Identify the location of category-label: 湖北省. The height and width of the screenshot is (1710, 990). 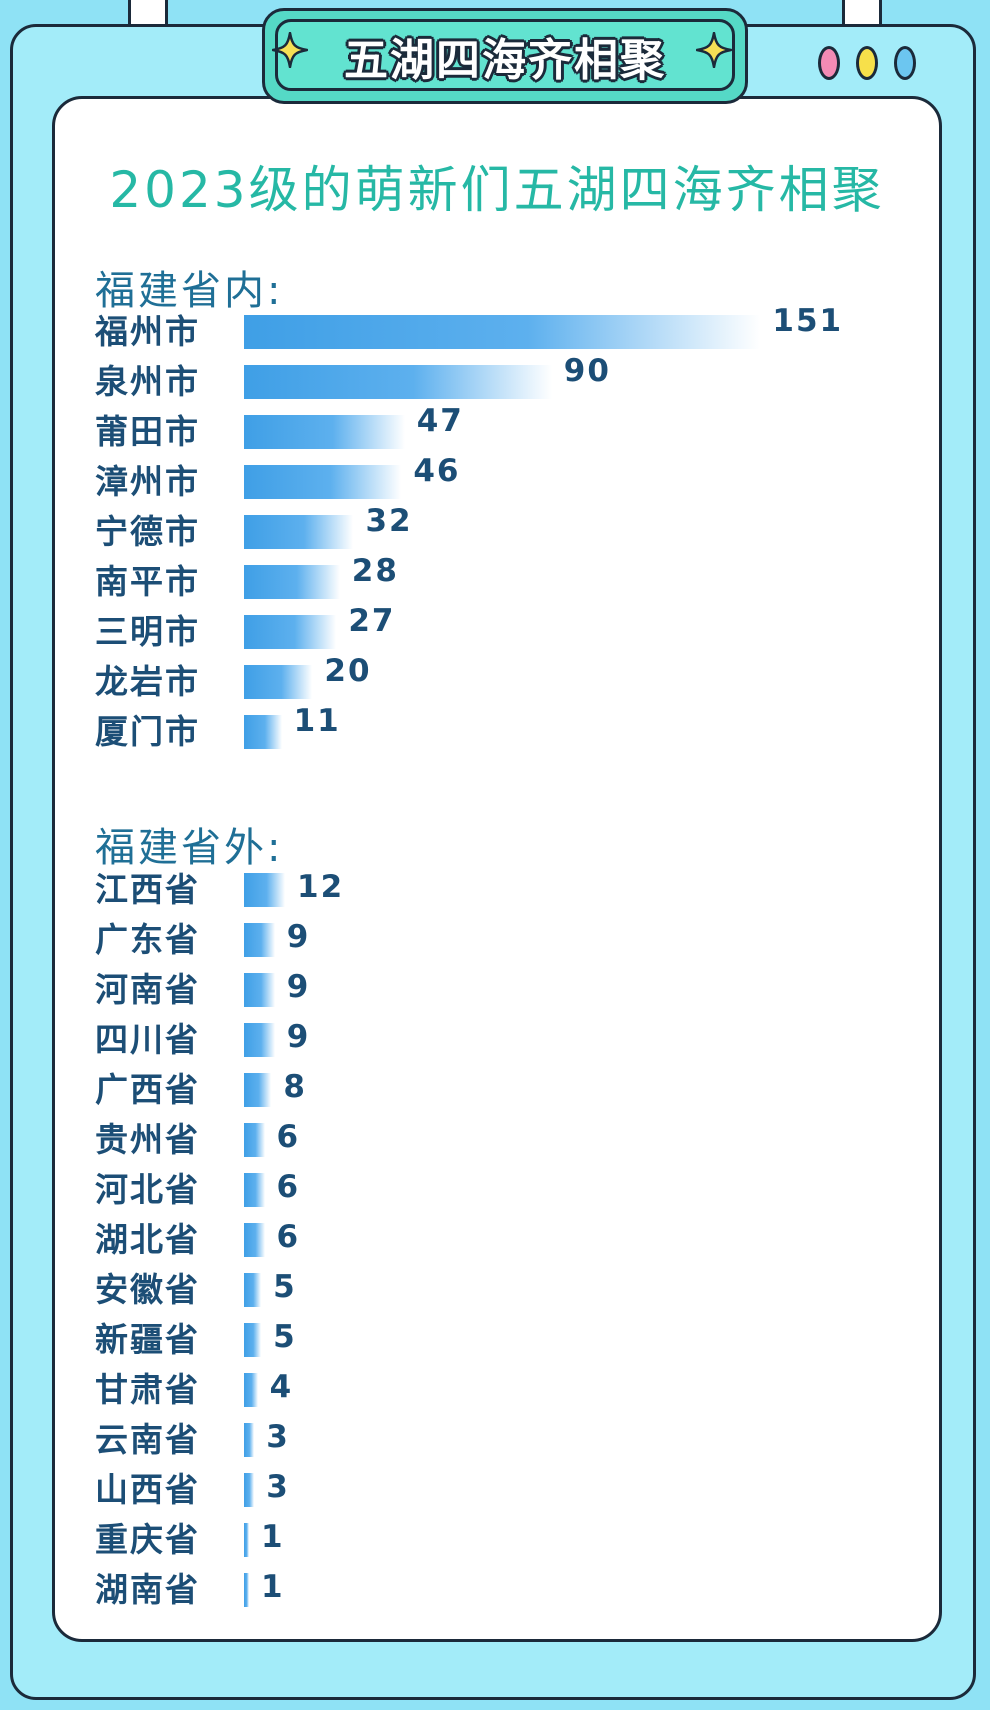
(147, 1239).